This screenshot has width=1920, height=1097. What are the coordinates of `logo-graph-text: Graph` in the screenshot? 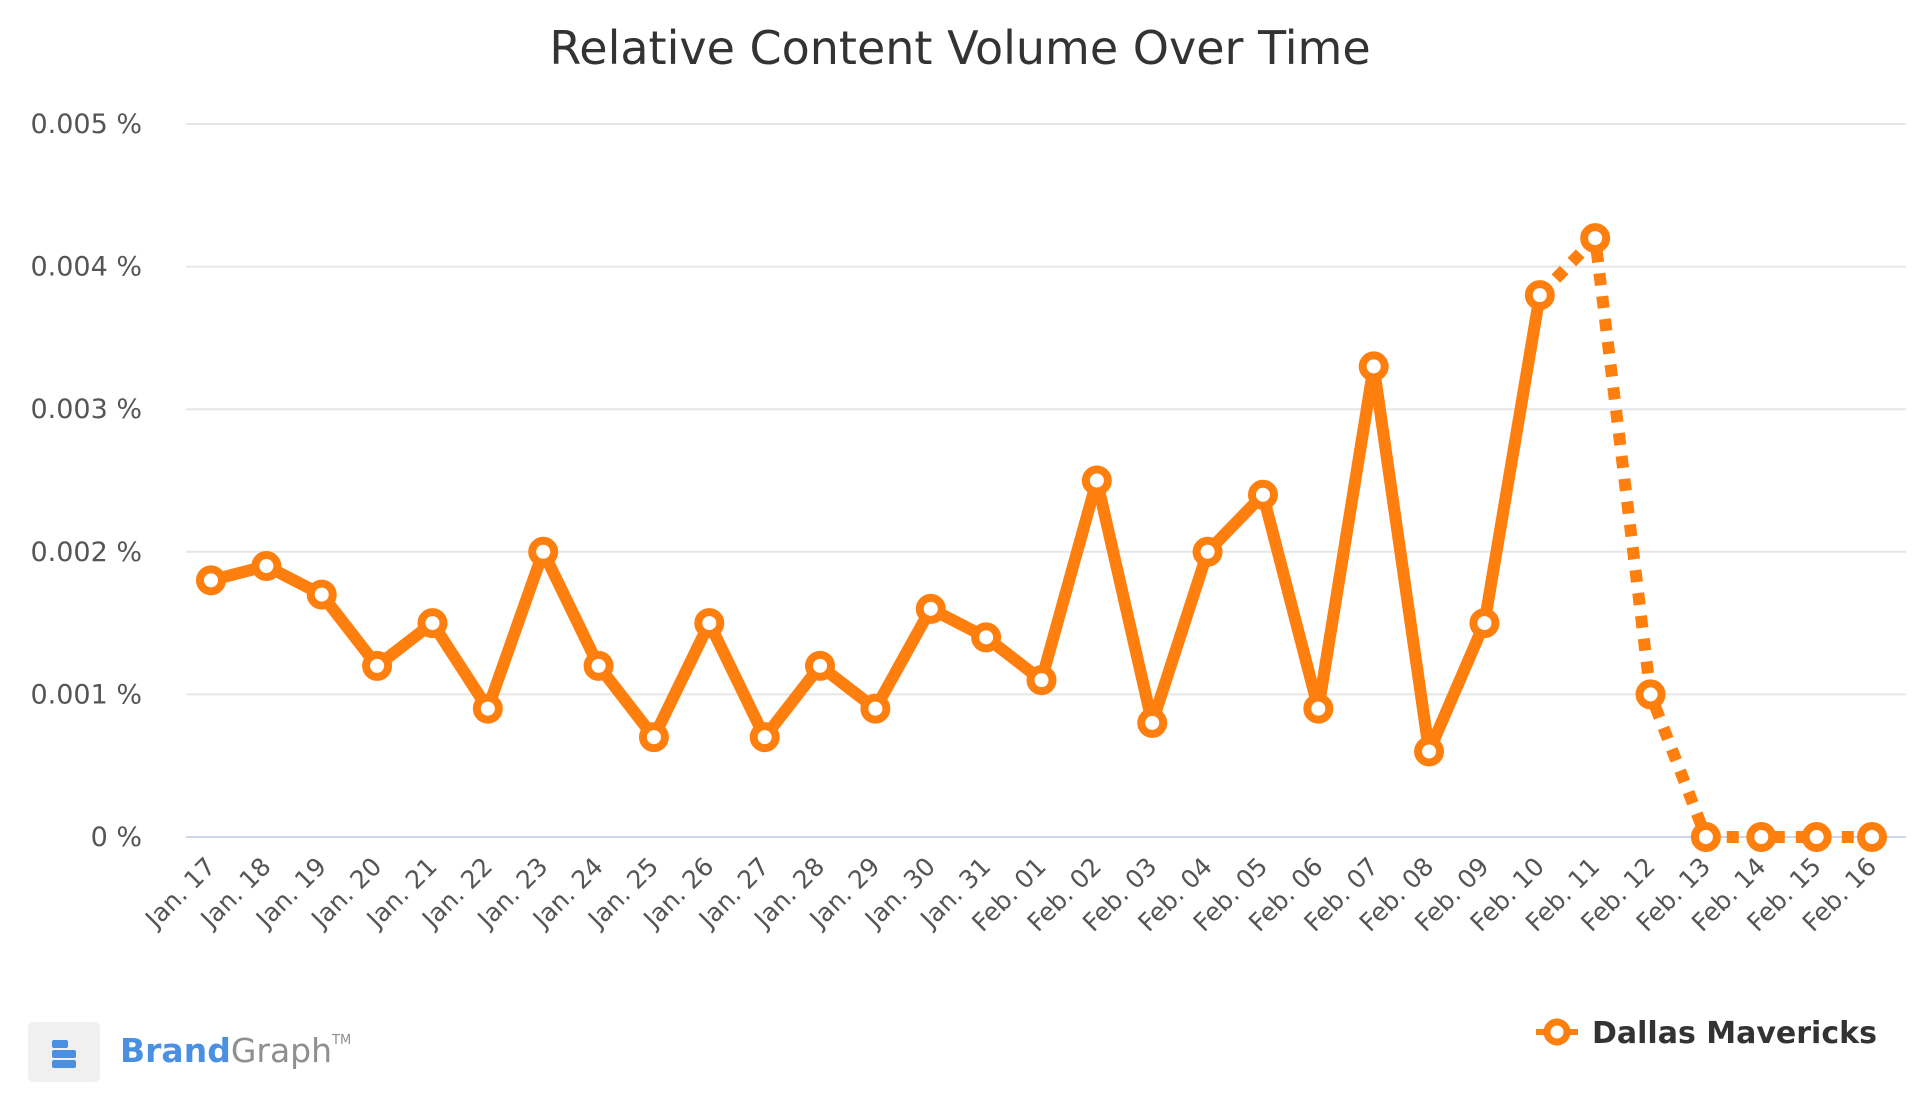 It's located at (281, 1050).